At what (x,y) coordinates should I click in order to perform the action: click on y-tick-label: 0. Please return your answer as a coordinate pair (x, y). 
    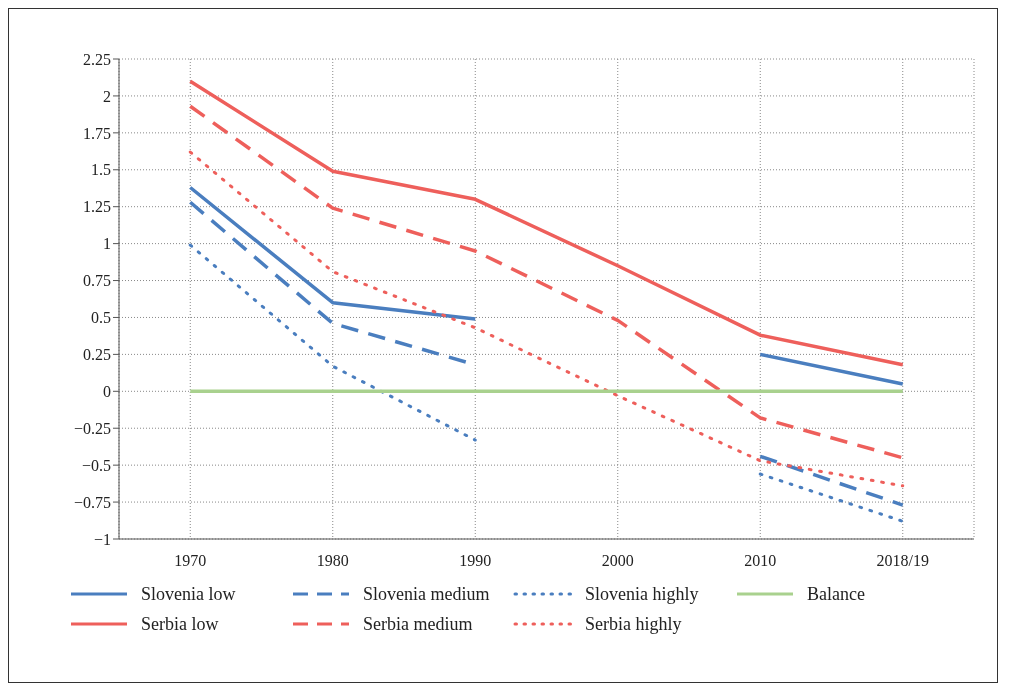
    Looking at the image, I should click on (107, 391).